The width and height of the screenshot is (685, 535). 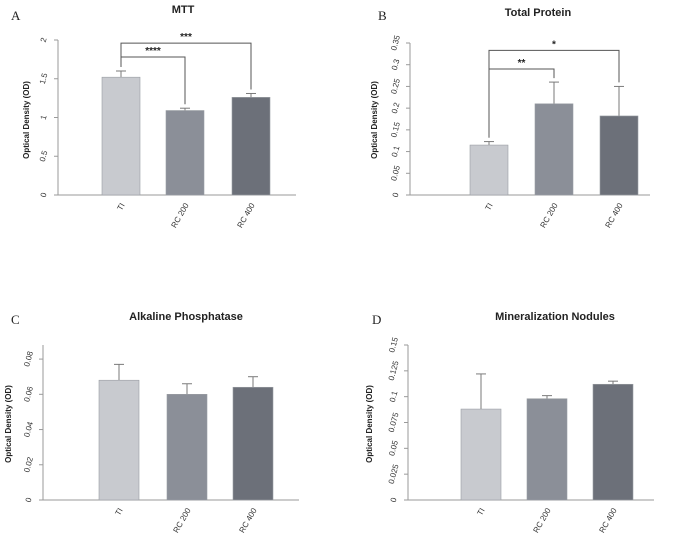 What do you see at coordinates (480, 512) in the screenshot?
I see `panel-d-category-label: TI` at bounding box center [480, 512].